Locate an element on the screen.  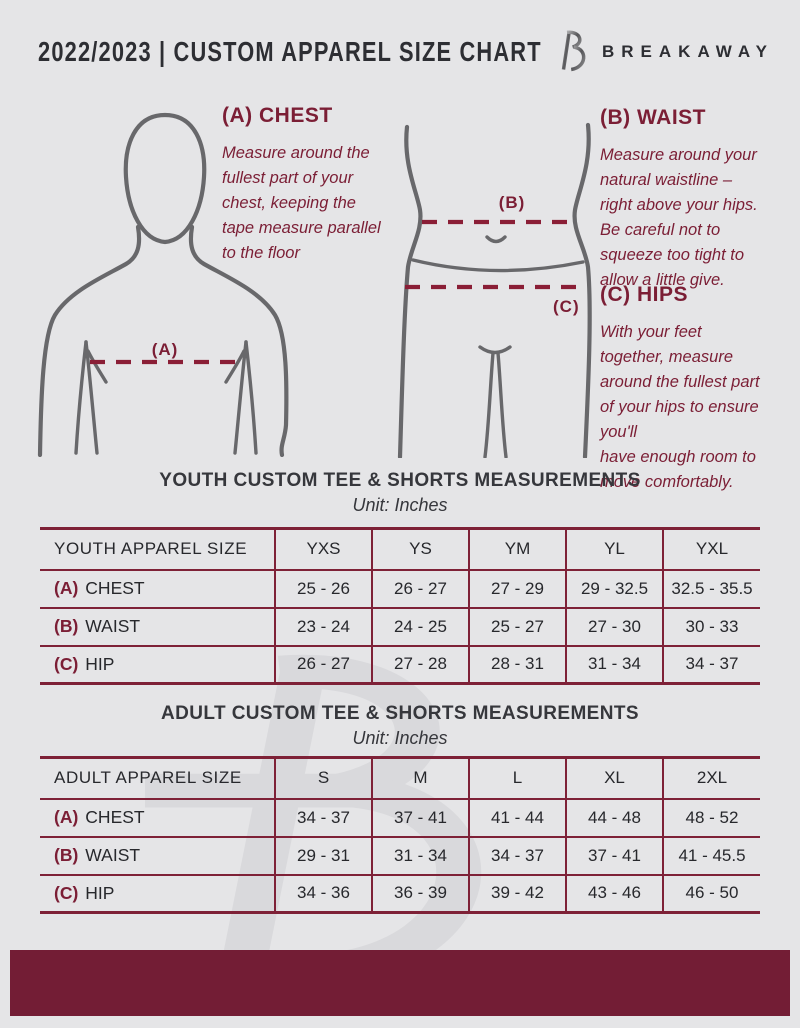
cell: 48 - 52 is located at coordinates (711, 818).